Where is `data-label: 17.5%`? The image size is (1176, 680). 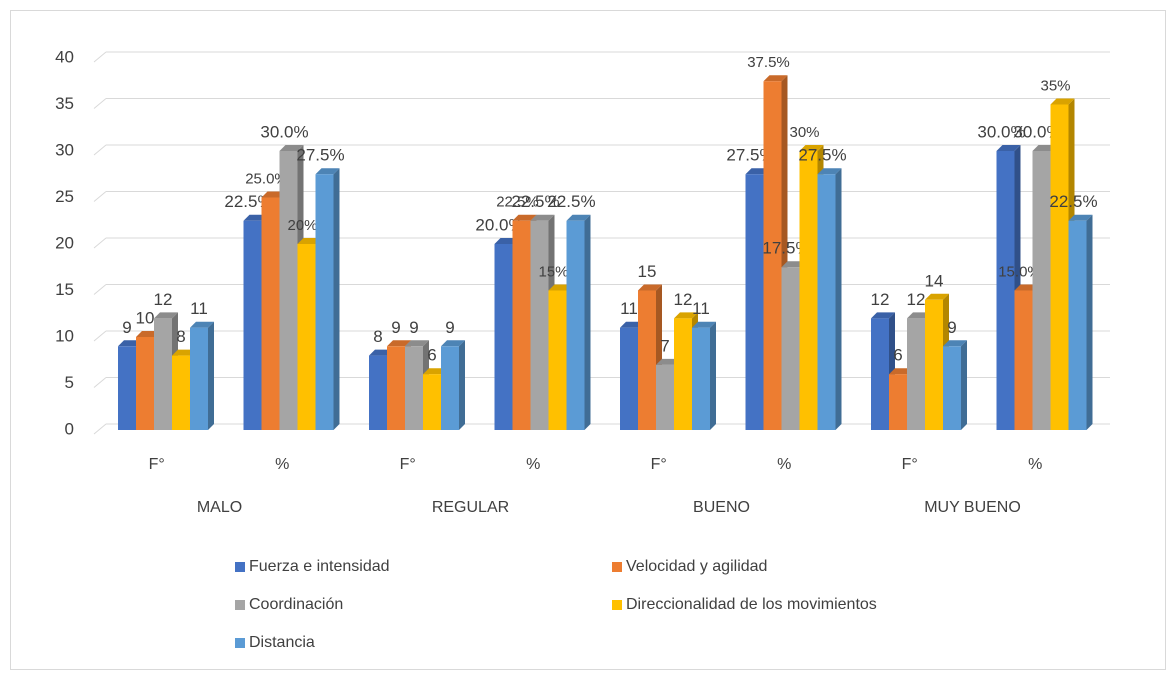
data-label: 17.5% is located at coordinates (786, 248).